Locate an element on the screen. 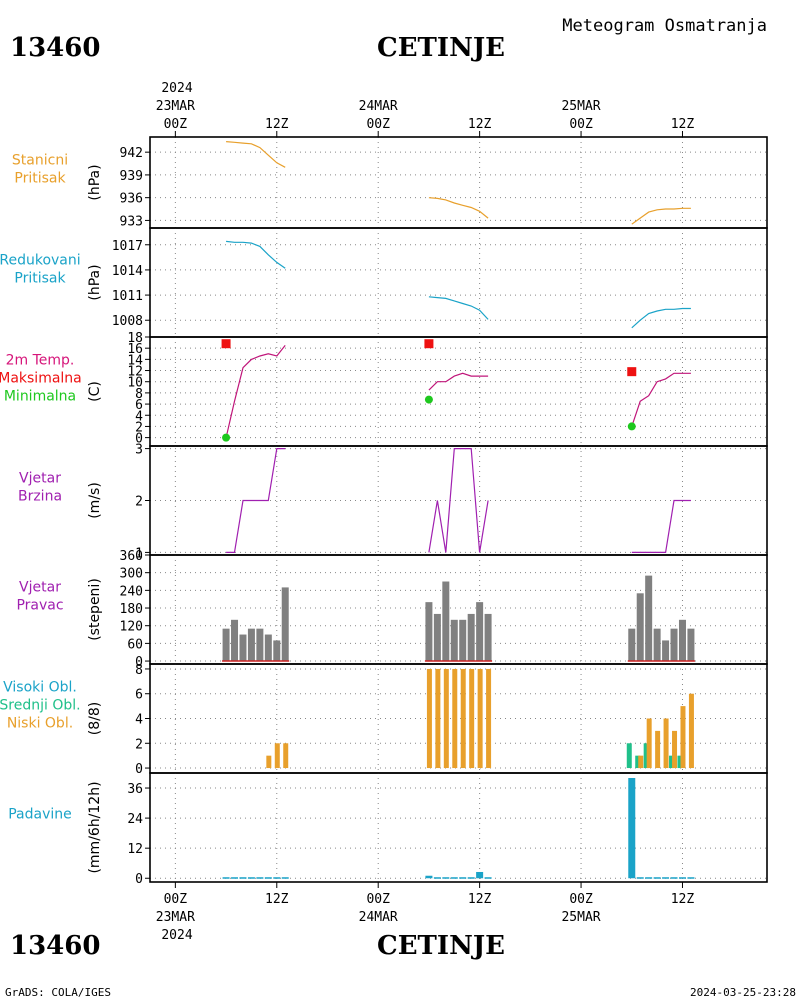  y-tick-label: 4 is located at coordinates (139, 720).